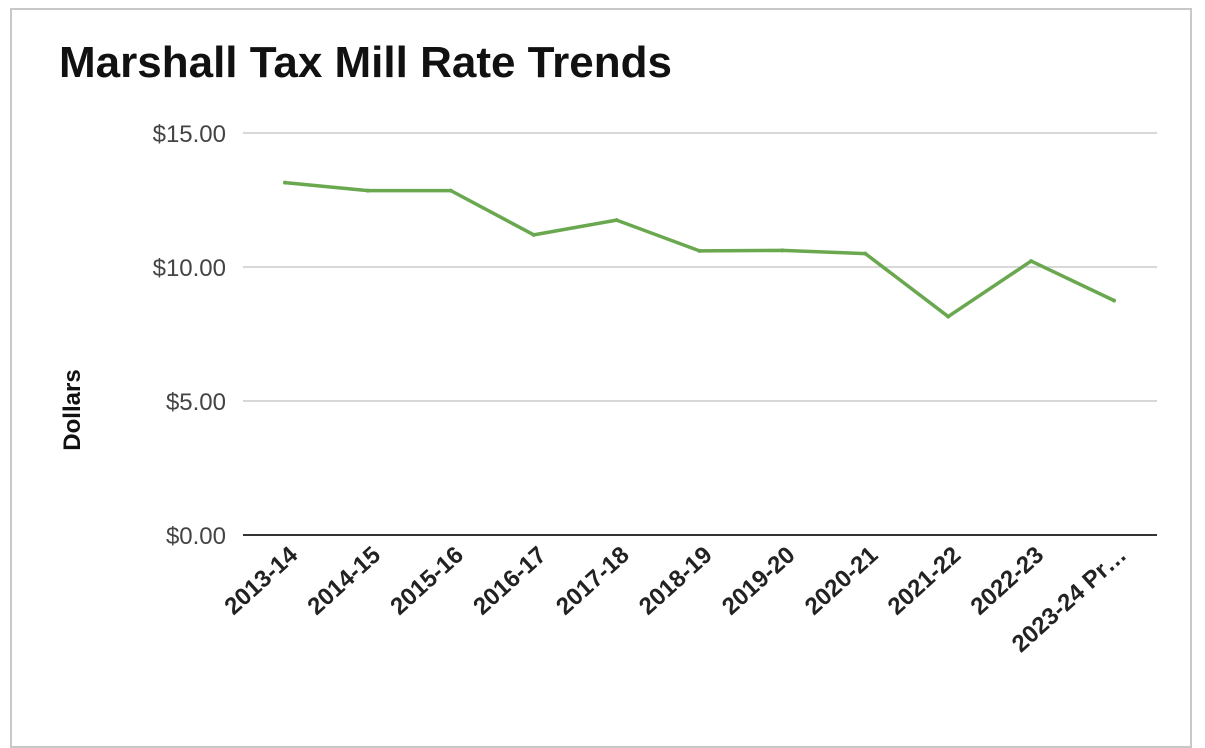  I want to click on x-tick-label: 2020-21, so click(842, 580).